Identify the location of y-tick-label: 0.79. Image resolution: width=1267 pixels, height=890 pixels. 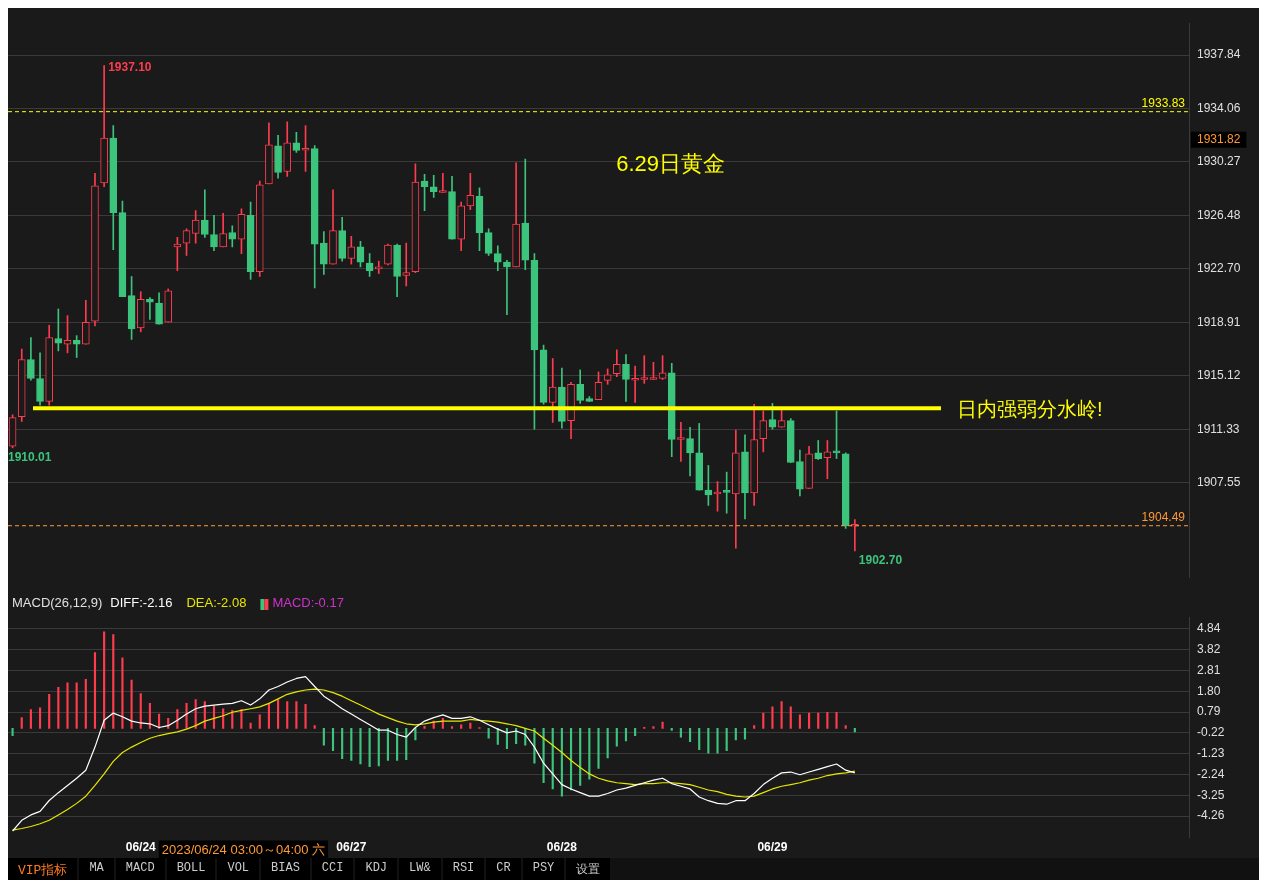
(1209, 711).